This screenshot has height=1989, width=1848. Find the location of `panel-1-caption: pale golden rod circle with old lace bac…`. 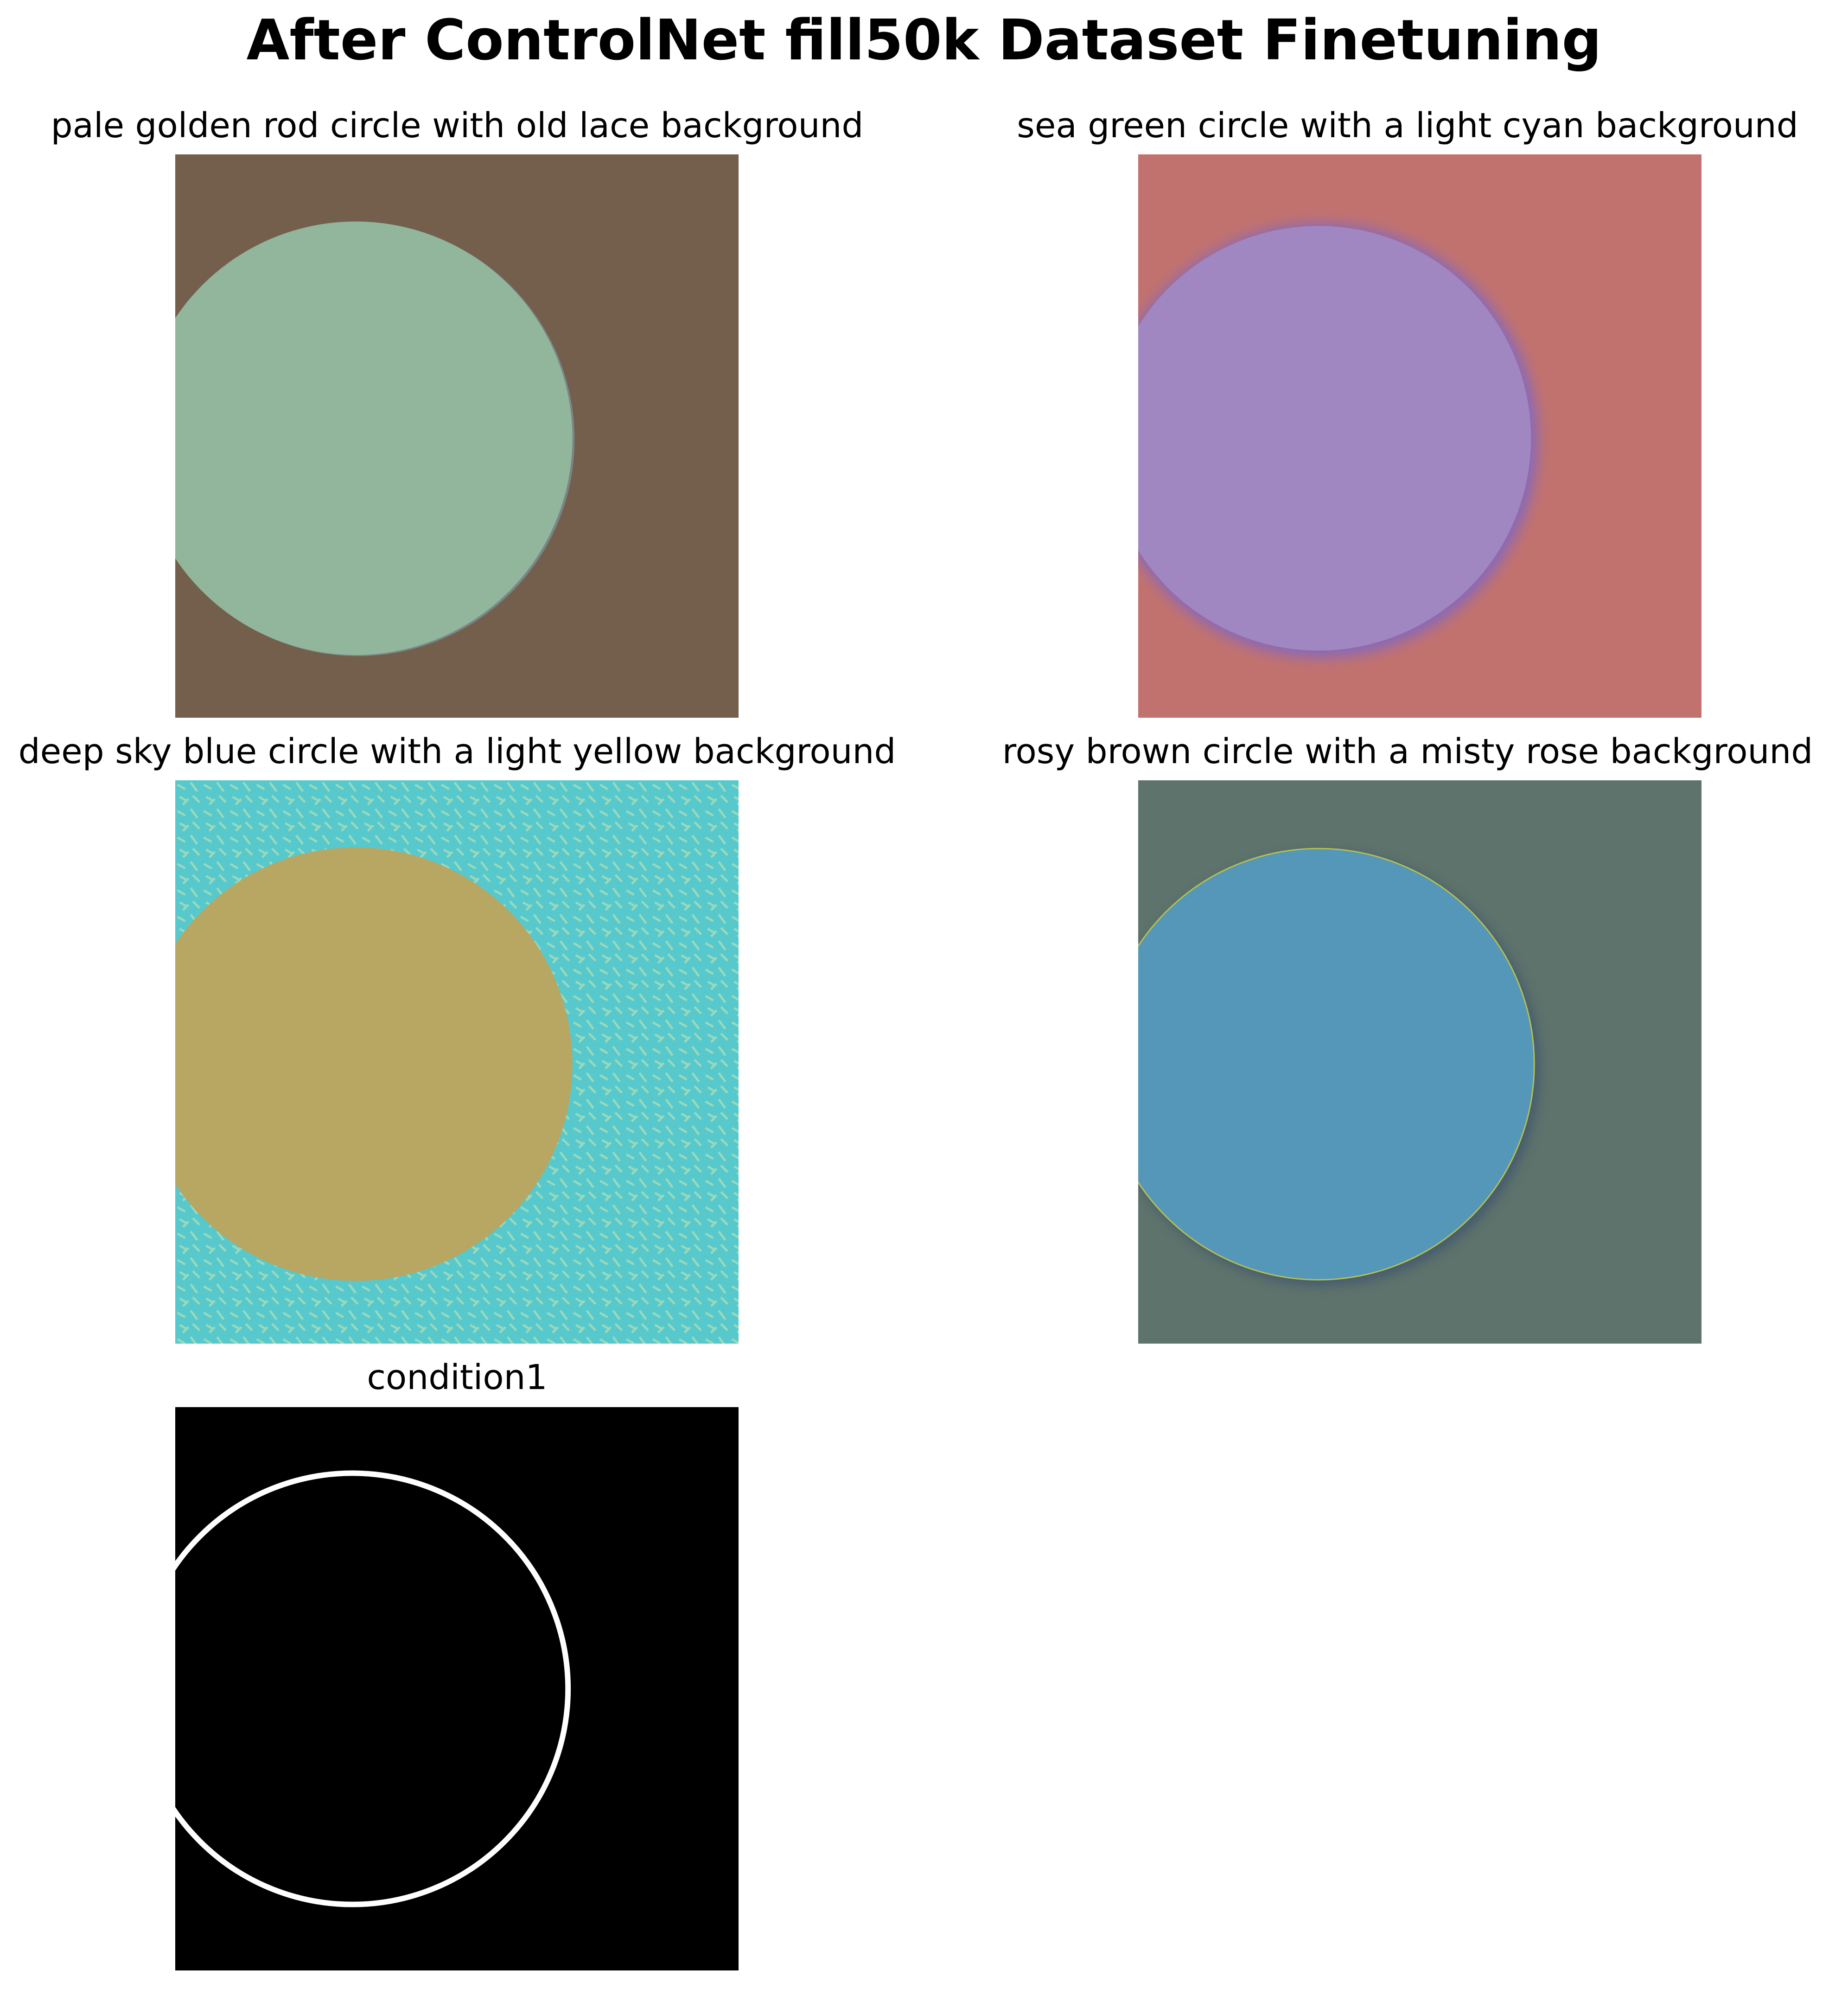

panel-1-caption: pale golden rod circle with old lace bac… is located at coordinates (458, 126).